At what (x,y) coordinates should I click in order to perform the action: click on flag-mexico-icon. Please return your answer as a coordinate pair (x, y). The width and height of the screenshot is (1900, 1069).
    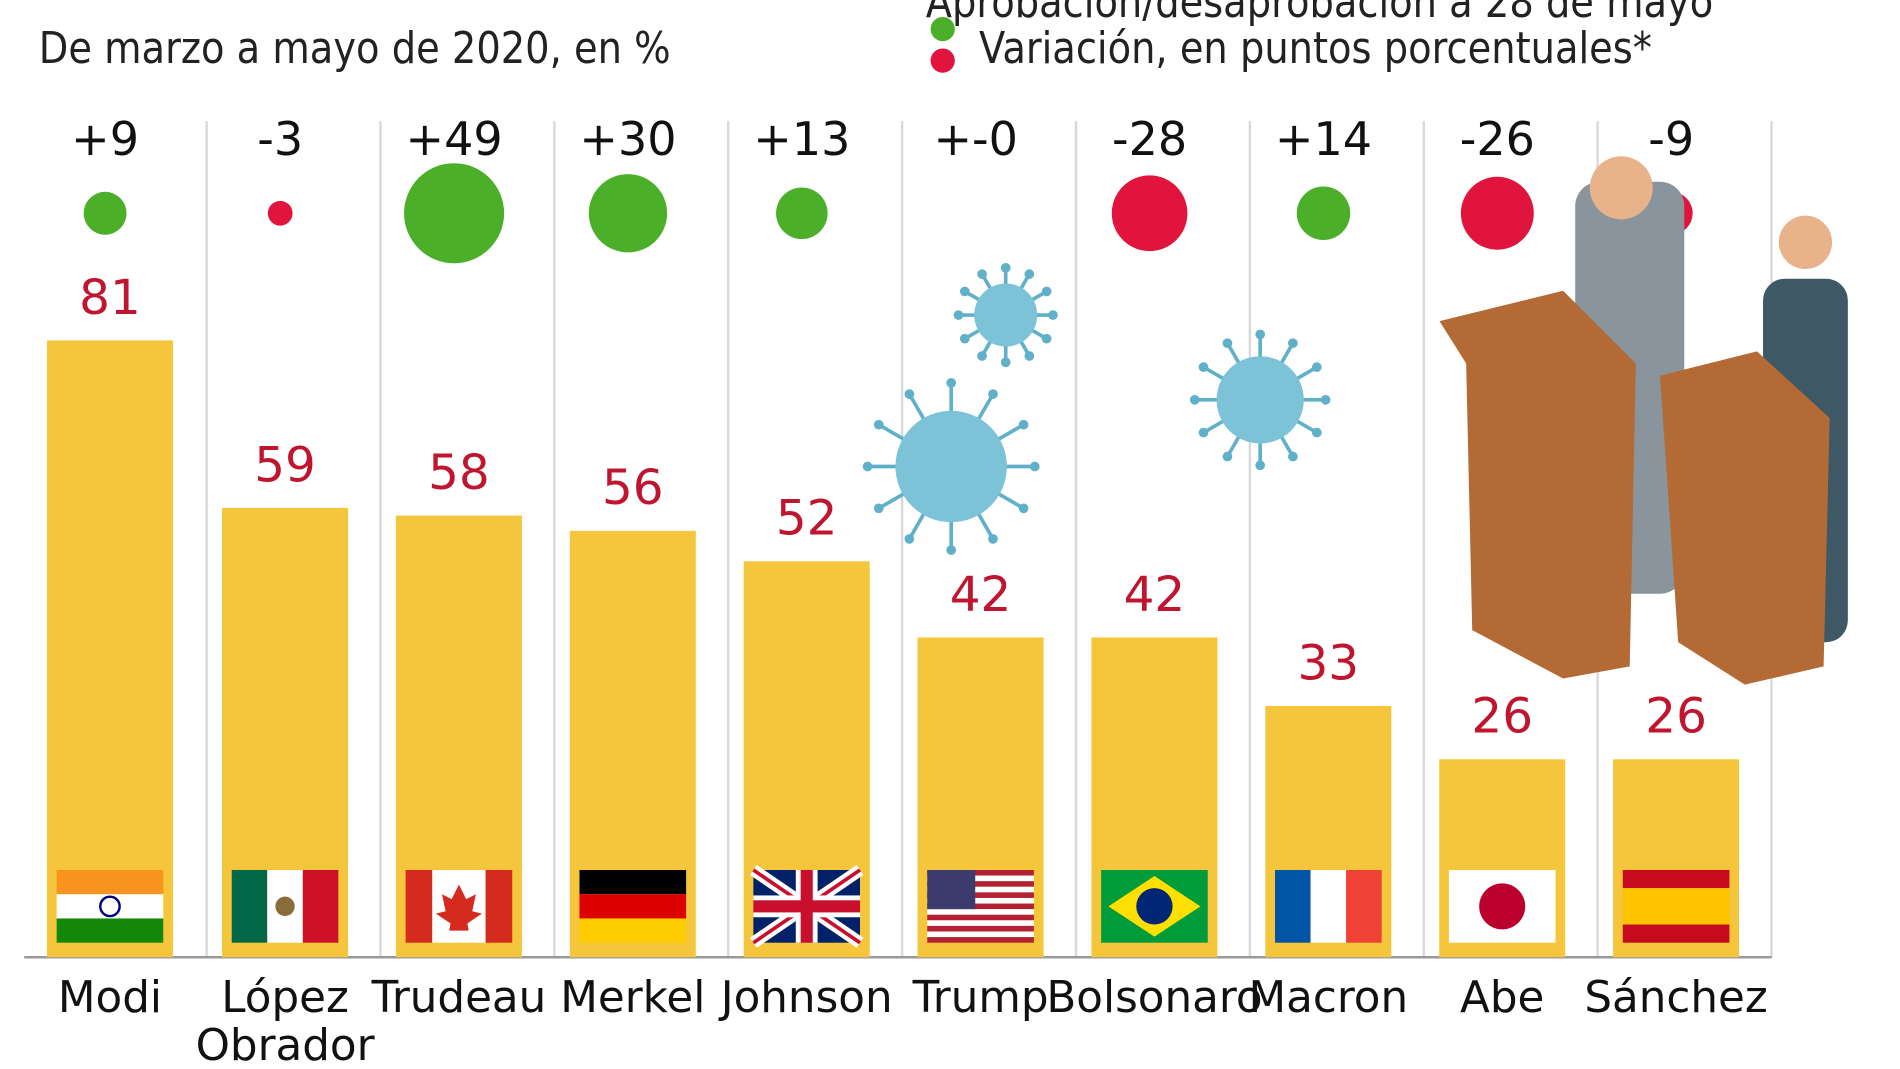
    Looking at the image, I should click on (285, 906).